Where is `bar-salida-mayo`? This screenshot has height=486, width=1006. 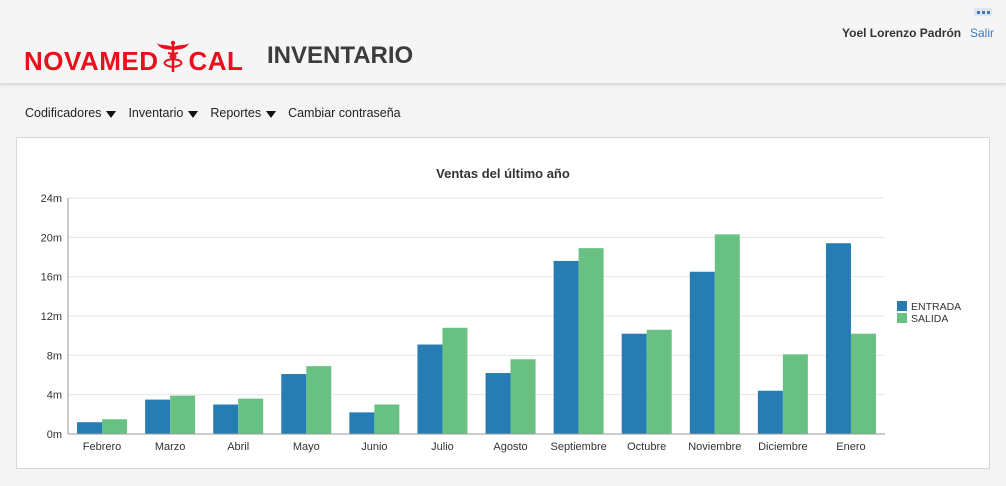
bar-salida-mayo is located at coordinates (319, 400).